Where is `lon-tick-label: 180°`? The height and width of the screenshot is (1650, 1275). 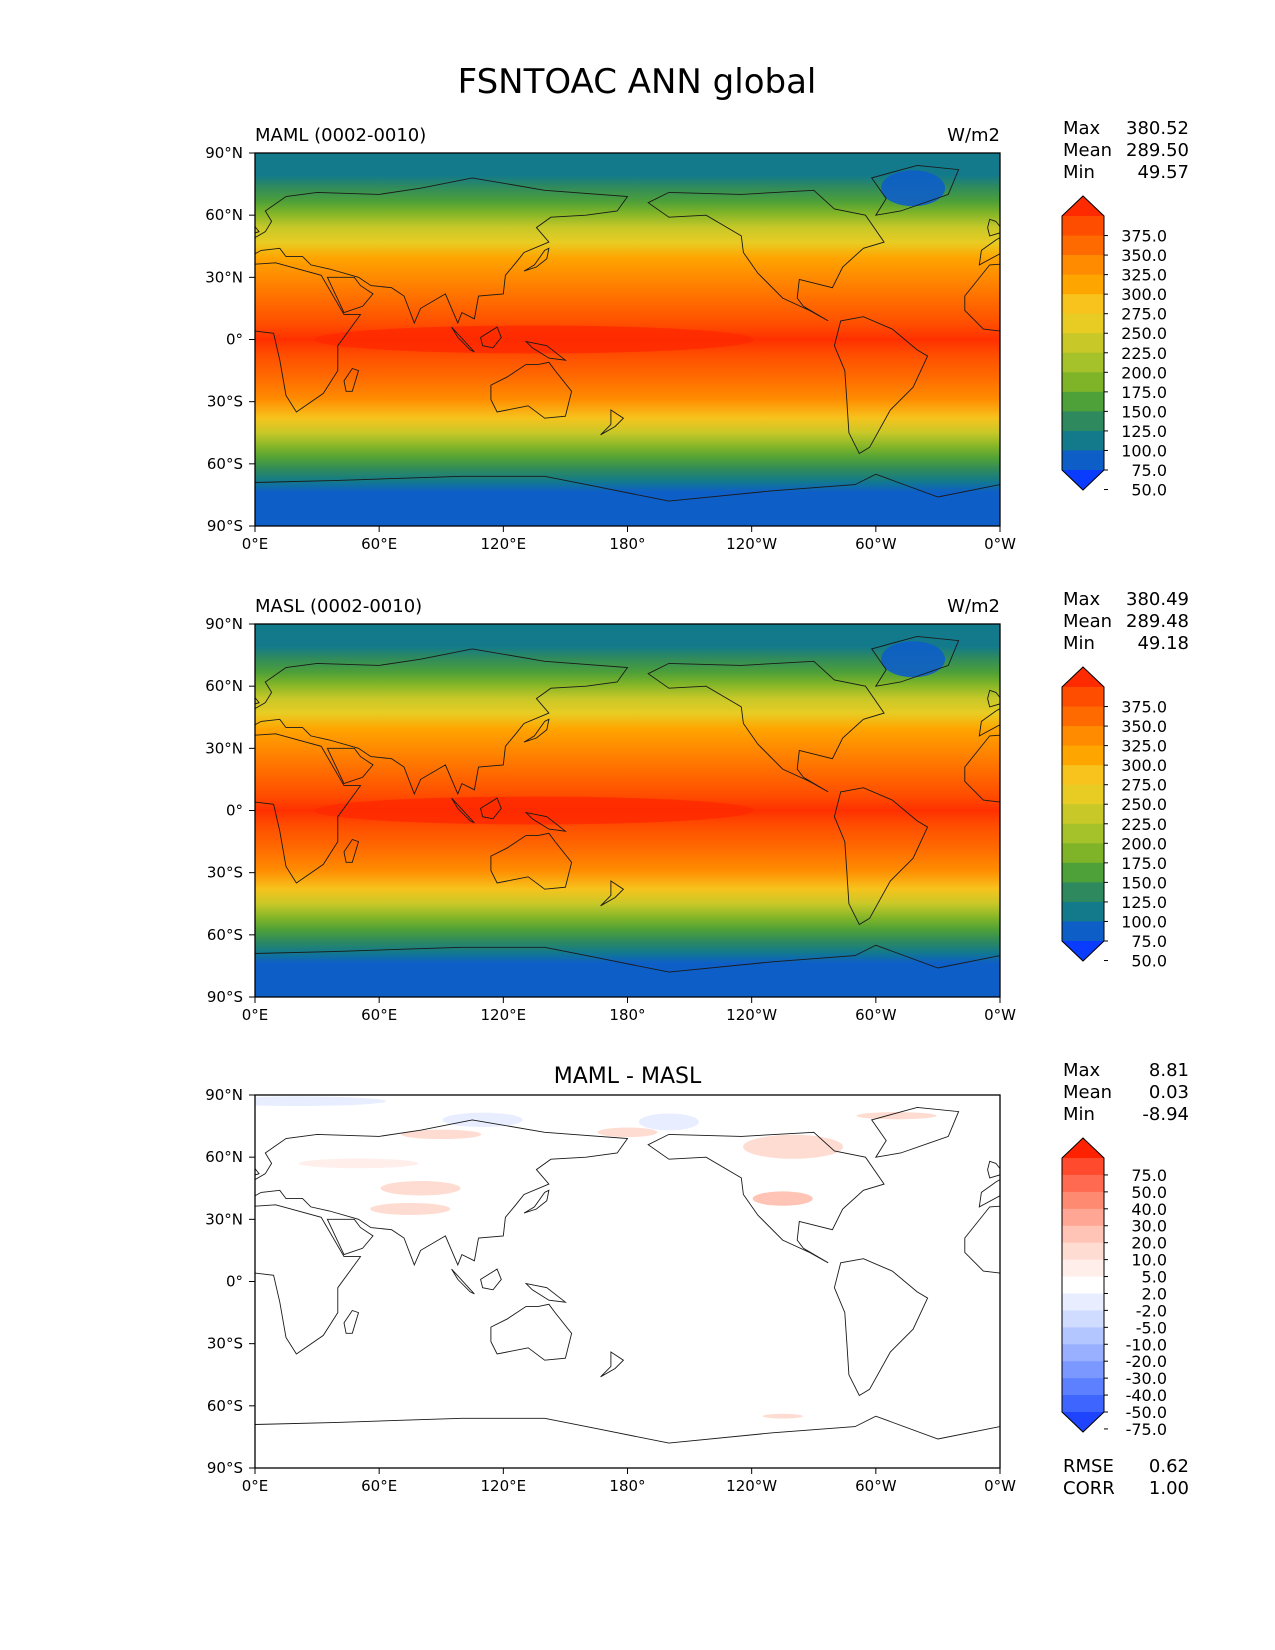
lon-tick-label: 180° is located at coordinates (627, 1015).